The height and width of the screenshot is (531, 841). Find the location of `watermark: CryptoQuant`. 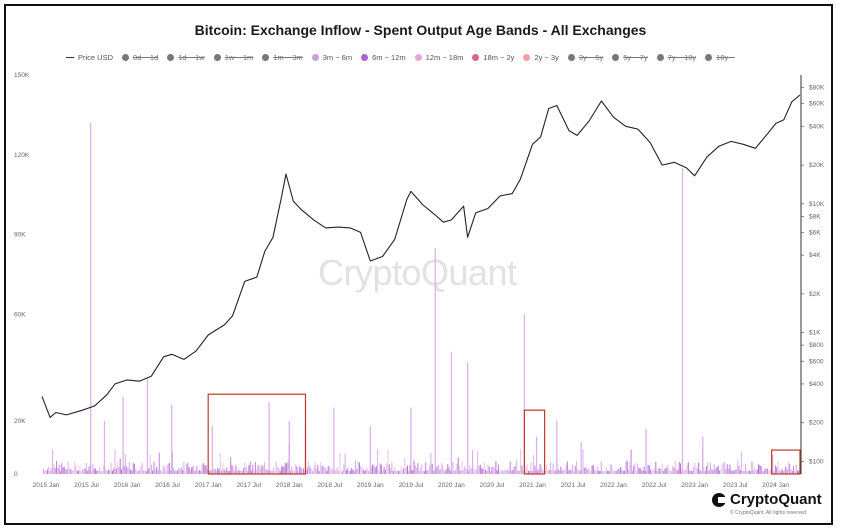

watermark: CryptoQuant is located at coordinates (417, 272).